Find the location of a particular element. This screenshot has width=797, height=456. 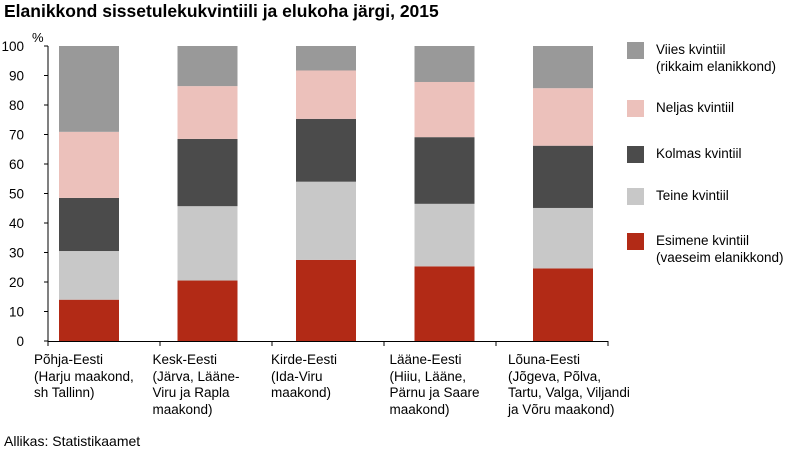

y-tick-label: 60 is located at coordinates (16, 164).